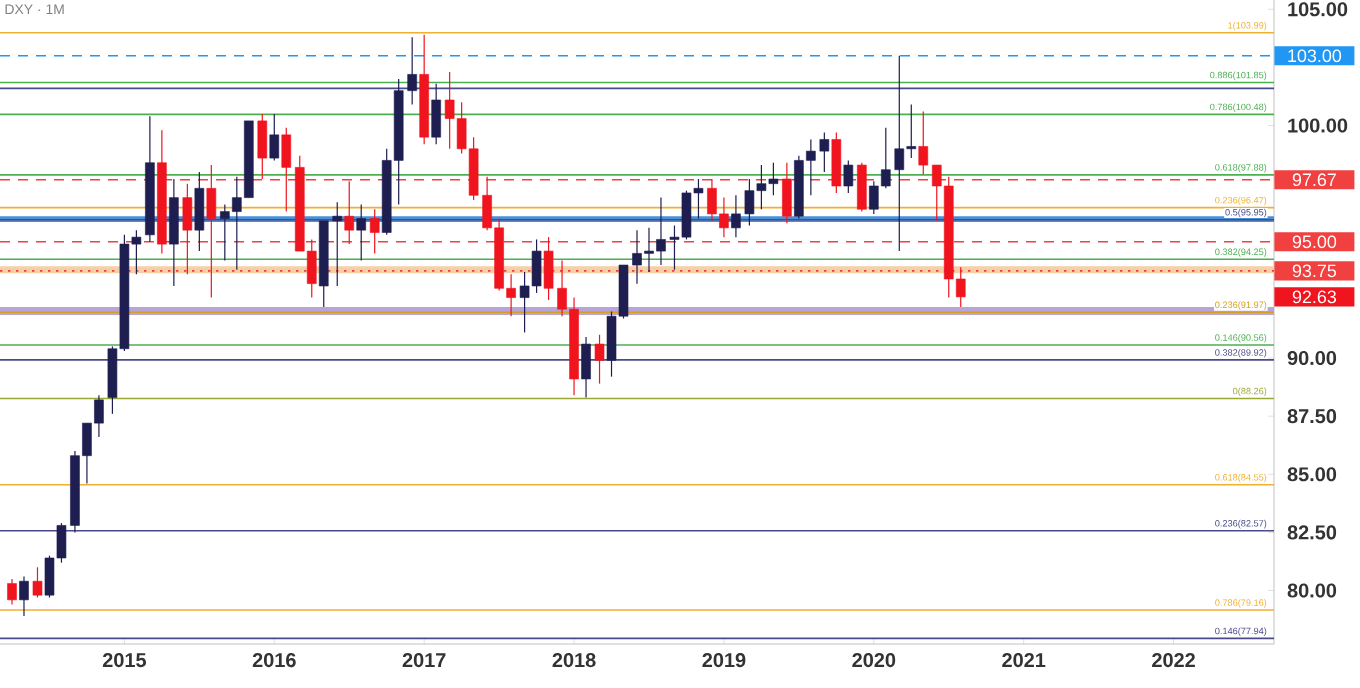  Describe the element at coordinates (1314, 242) in the screenshot. I see `ref-line-label: 95.00` at that location.